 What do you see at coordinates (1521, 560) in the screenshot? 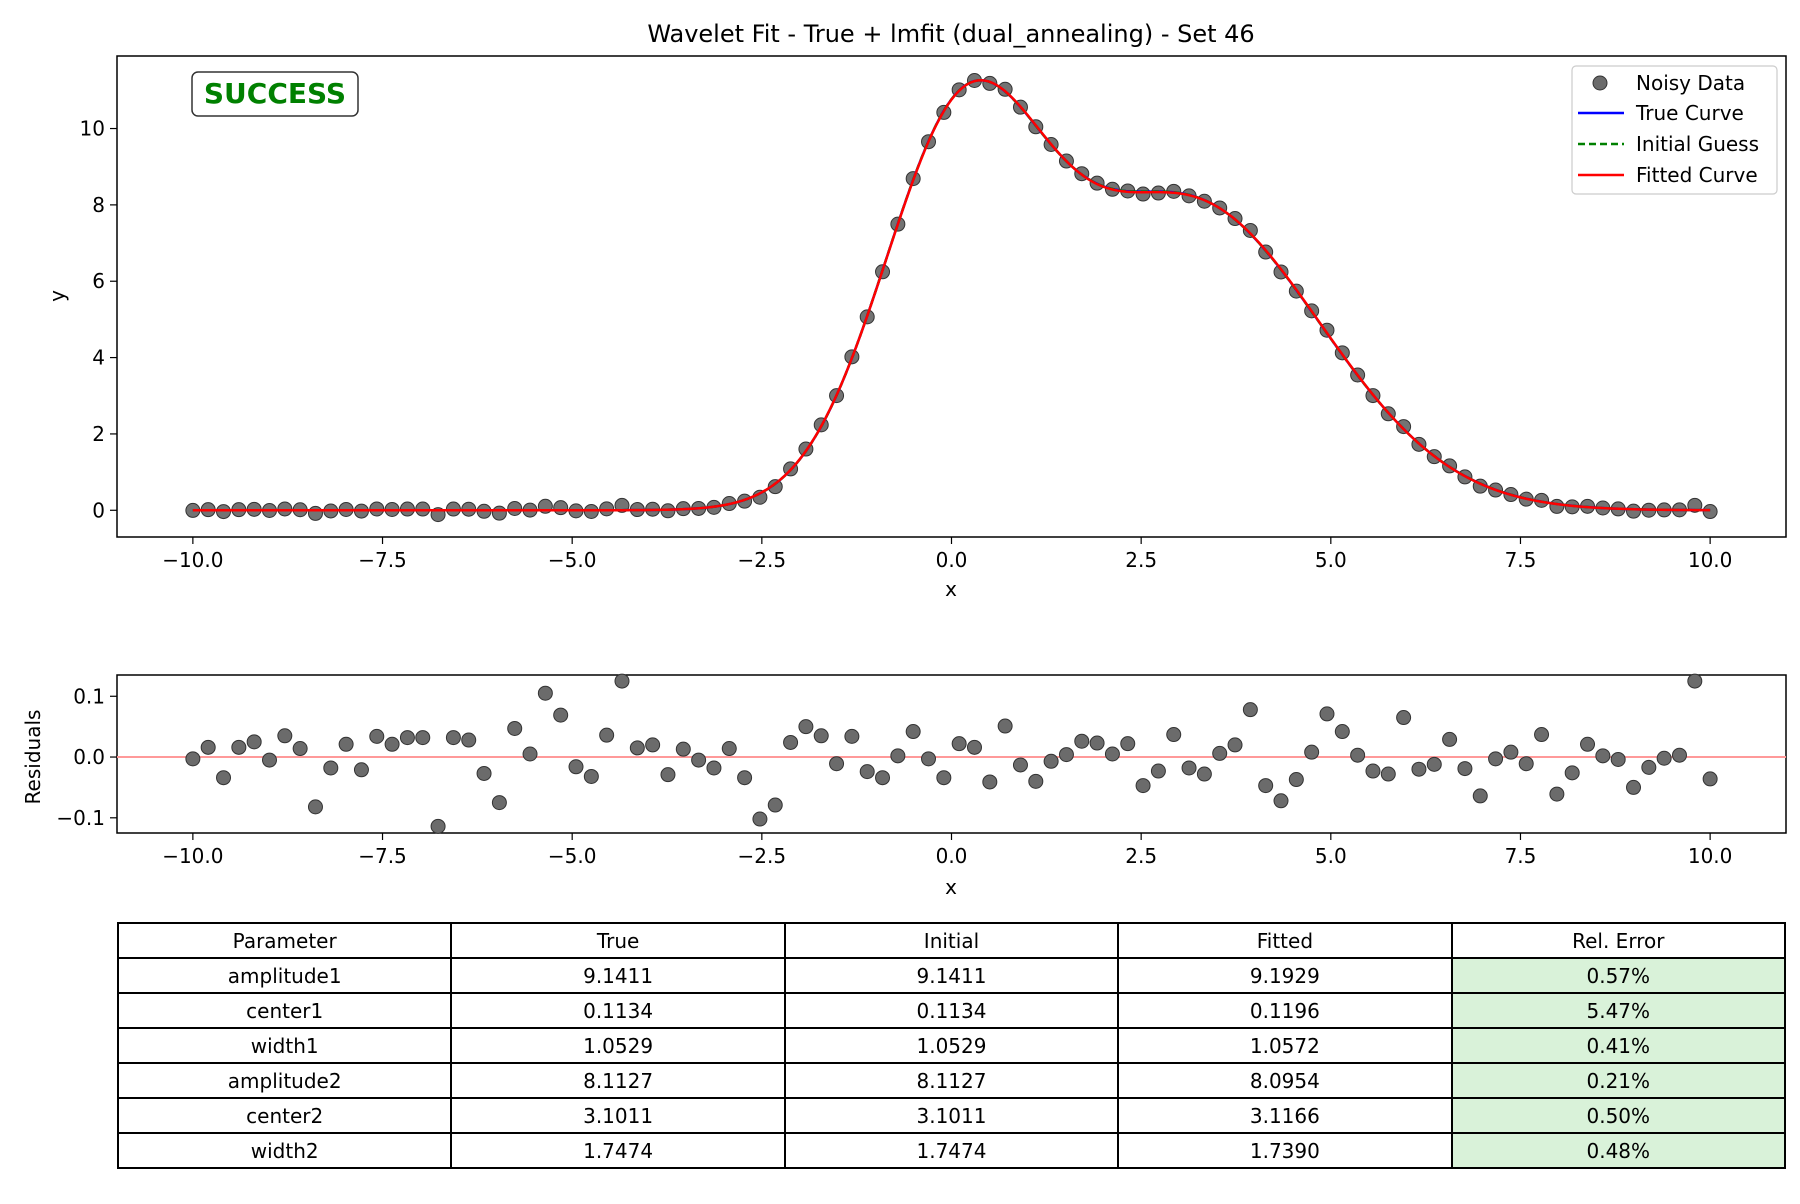
I see `main-x-tick-label: 7.5` at bounding box center [1521, 560].